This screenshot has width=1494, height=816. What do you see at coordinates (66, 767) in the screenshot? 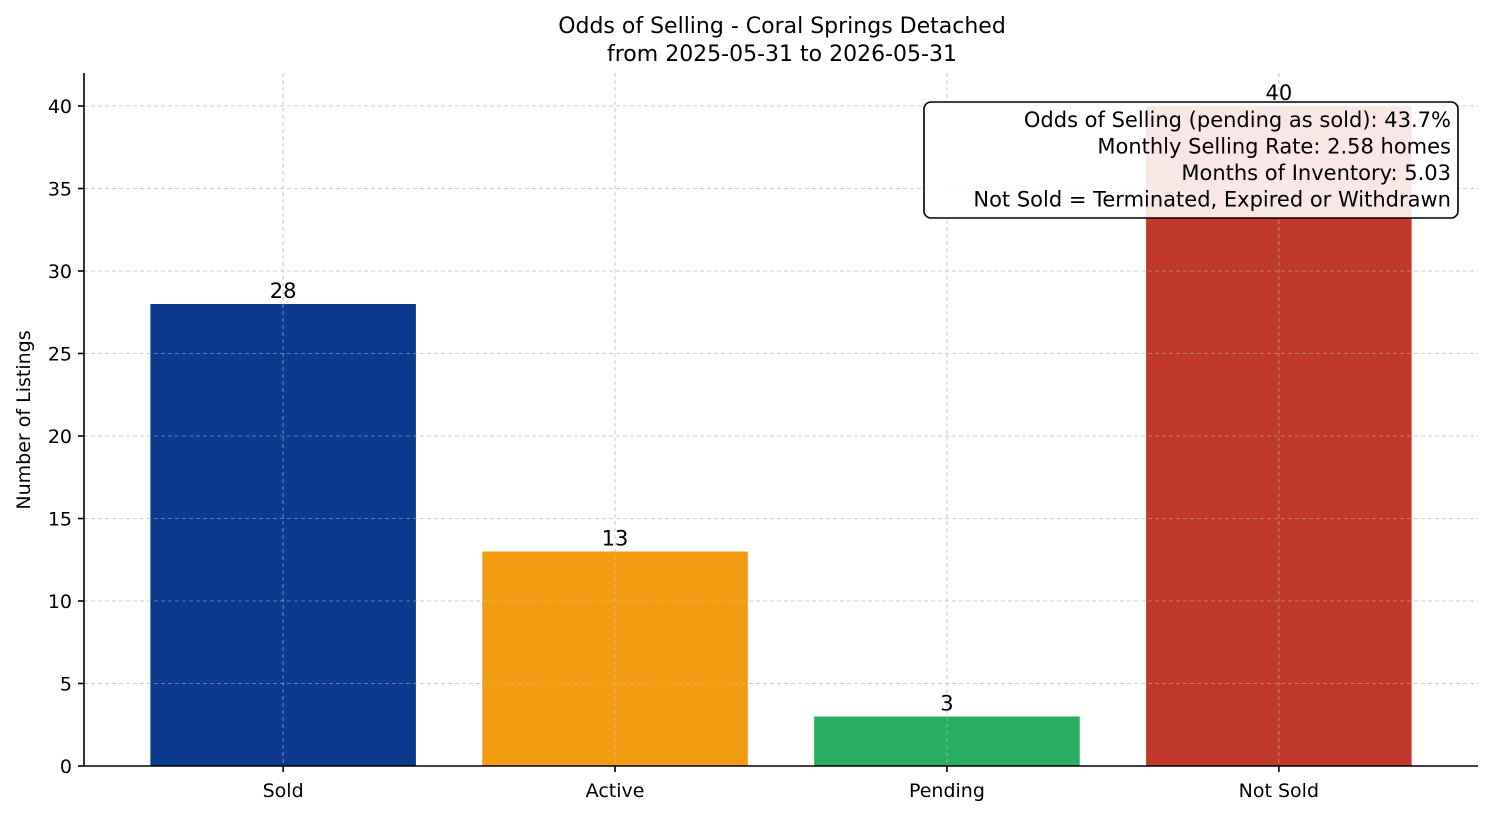
I see `y-tick-label: 0` at bounding box center [66, 767].